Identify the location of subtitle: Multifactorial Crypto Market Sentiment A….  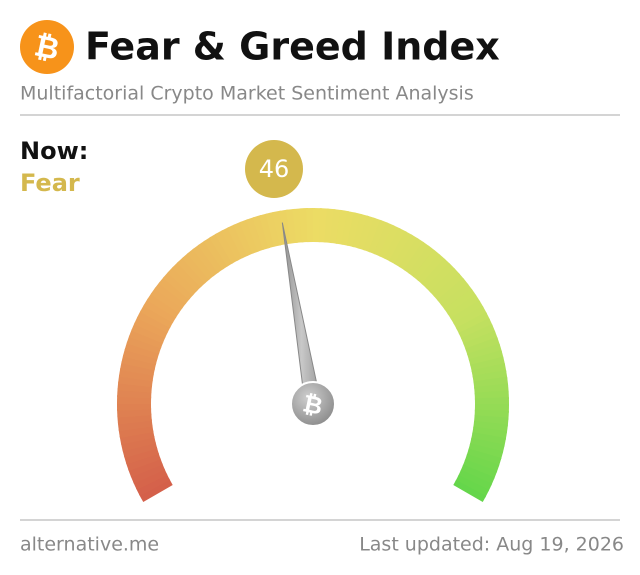
(247, 94).